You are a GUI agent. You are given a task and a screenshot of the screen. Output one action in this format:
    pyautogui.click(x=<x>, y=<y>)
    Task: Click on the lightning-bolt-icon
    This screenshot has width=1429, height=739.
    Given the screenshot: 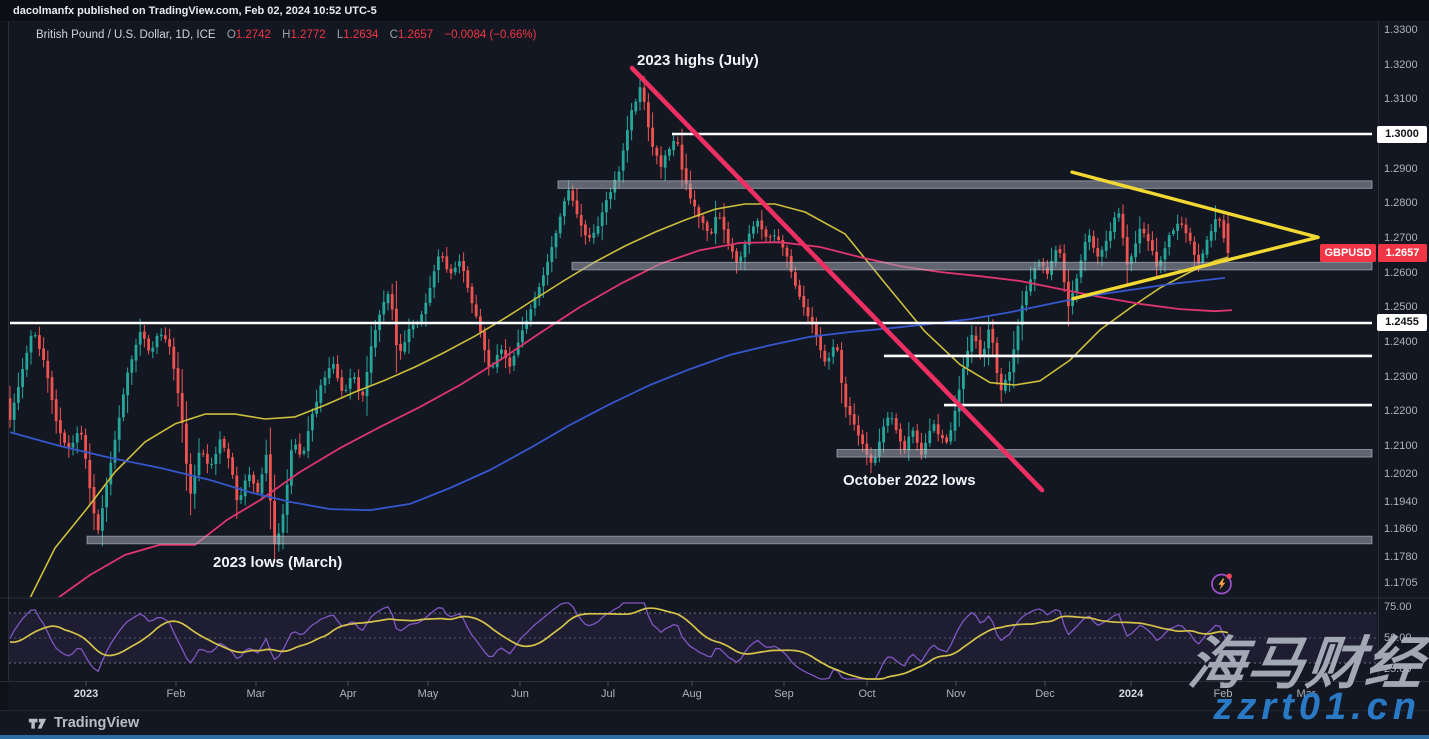 What is the action you would take?
    pyautogui.click(x=1222, y=584)
    